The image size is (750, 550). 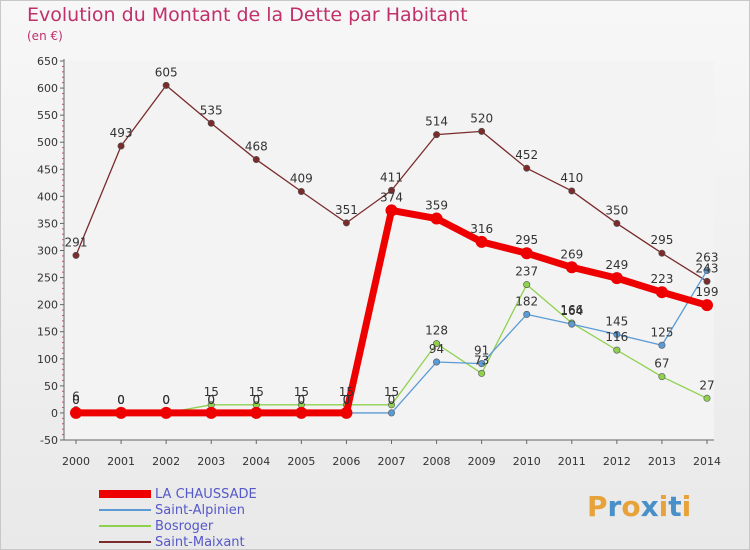 What do you see at coordinates (661, 332) in the screenshot?
I see `data-label: 125` at bounding box center [661, 332].